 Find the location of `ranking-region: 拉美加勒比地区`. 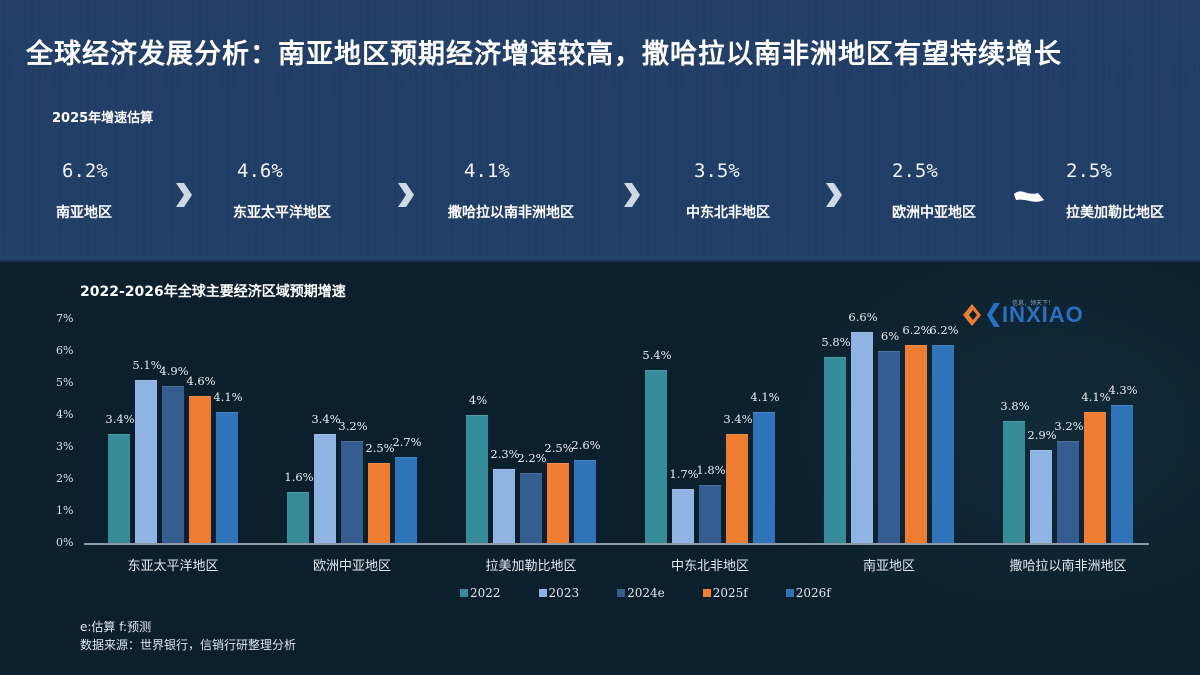

ranking-region: 拉美加勒比地区 is located at coordinates (1115, 213).